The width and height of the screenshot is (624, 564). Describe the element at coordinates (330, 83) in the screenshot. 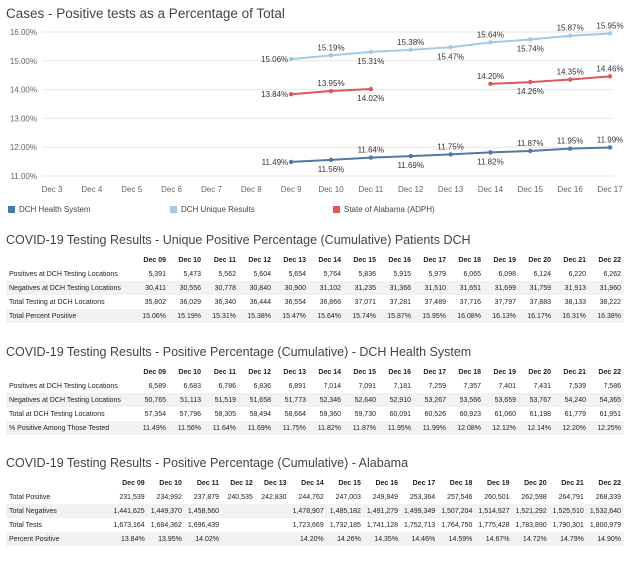

I see `data-label: 13.95%` at that location.